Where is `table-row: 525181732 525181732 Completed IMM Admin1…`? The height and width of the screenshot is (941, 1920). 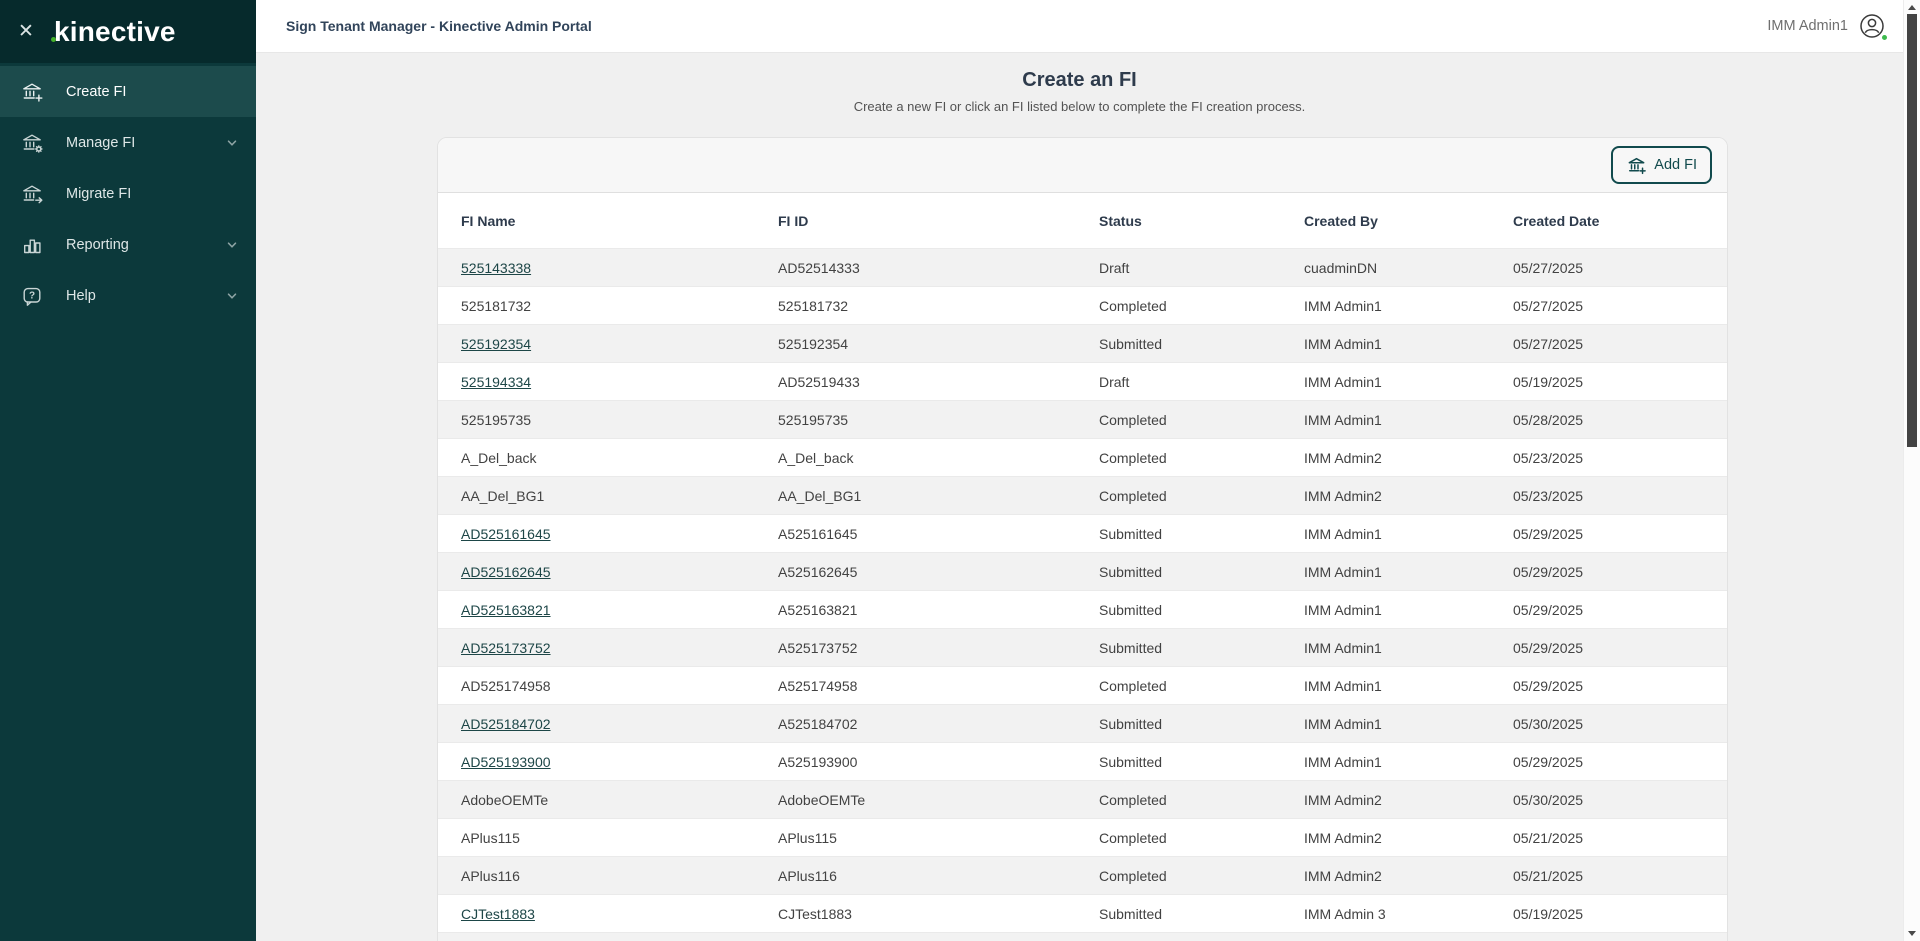 table-row: 525181732 525181732 Completed IMM Admin1… is located at coordinates (1082, 305).